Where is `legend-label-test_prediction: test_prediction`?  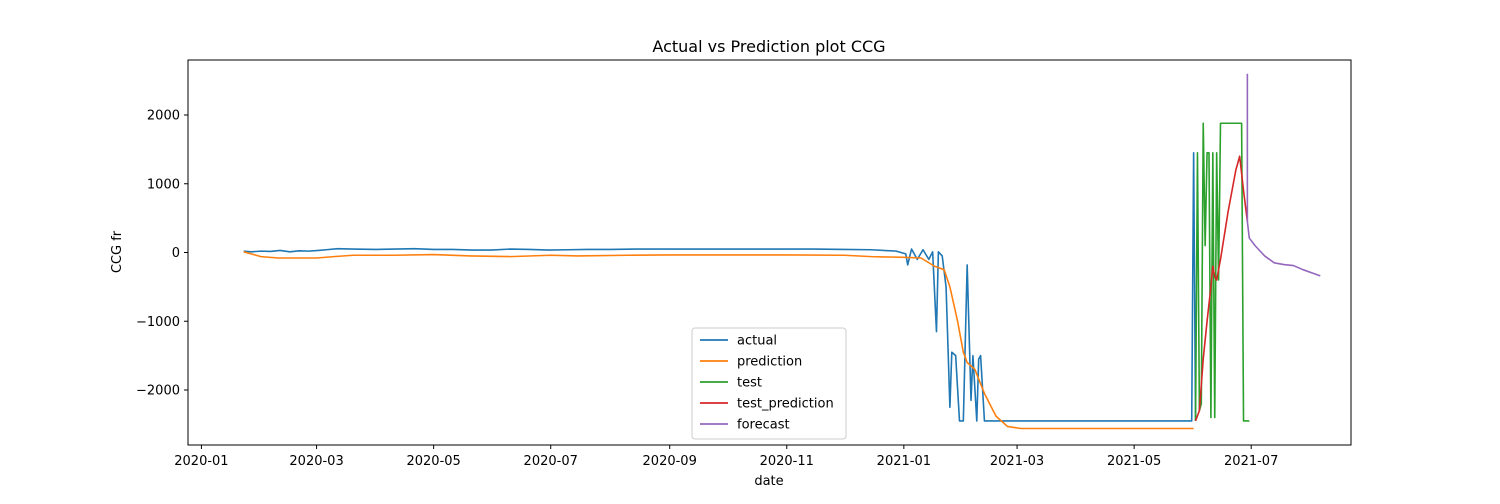 legend-label-test_prediction: test_prediction is located at coordinates (785, 404).